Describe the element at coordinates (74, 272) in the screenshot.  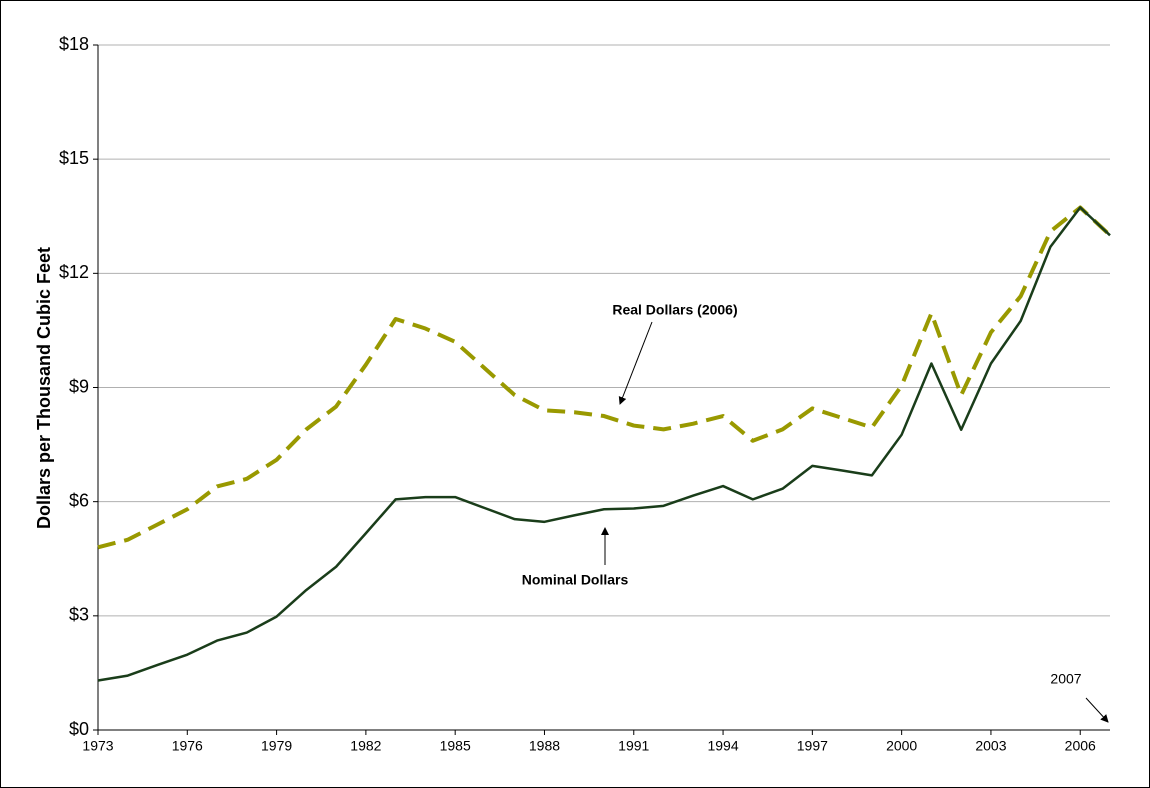
I see `y-tick-label: $12` at that location.